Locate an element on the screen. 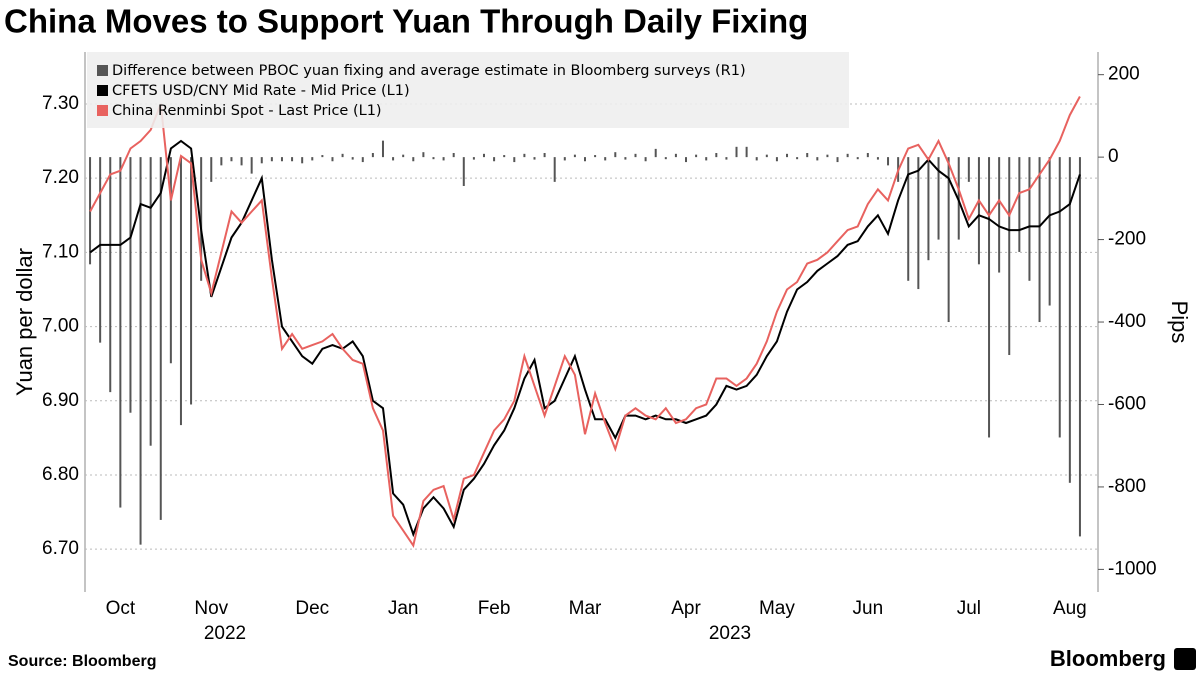  y2-tick-label: -400 is located at coordinates (1127, 321).